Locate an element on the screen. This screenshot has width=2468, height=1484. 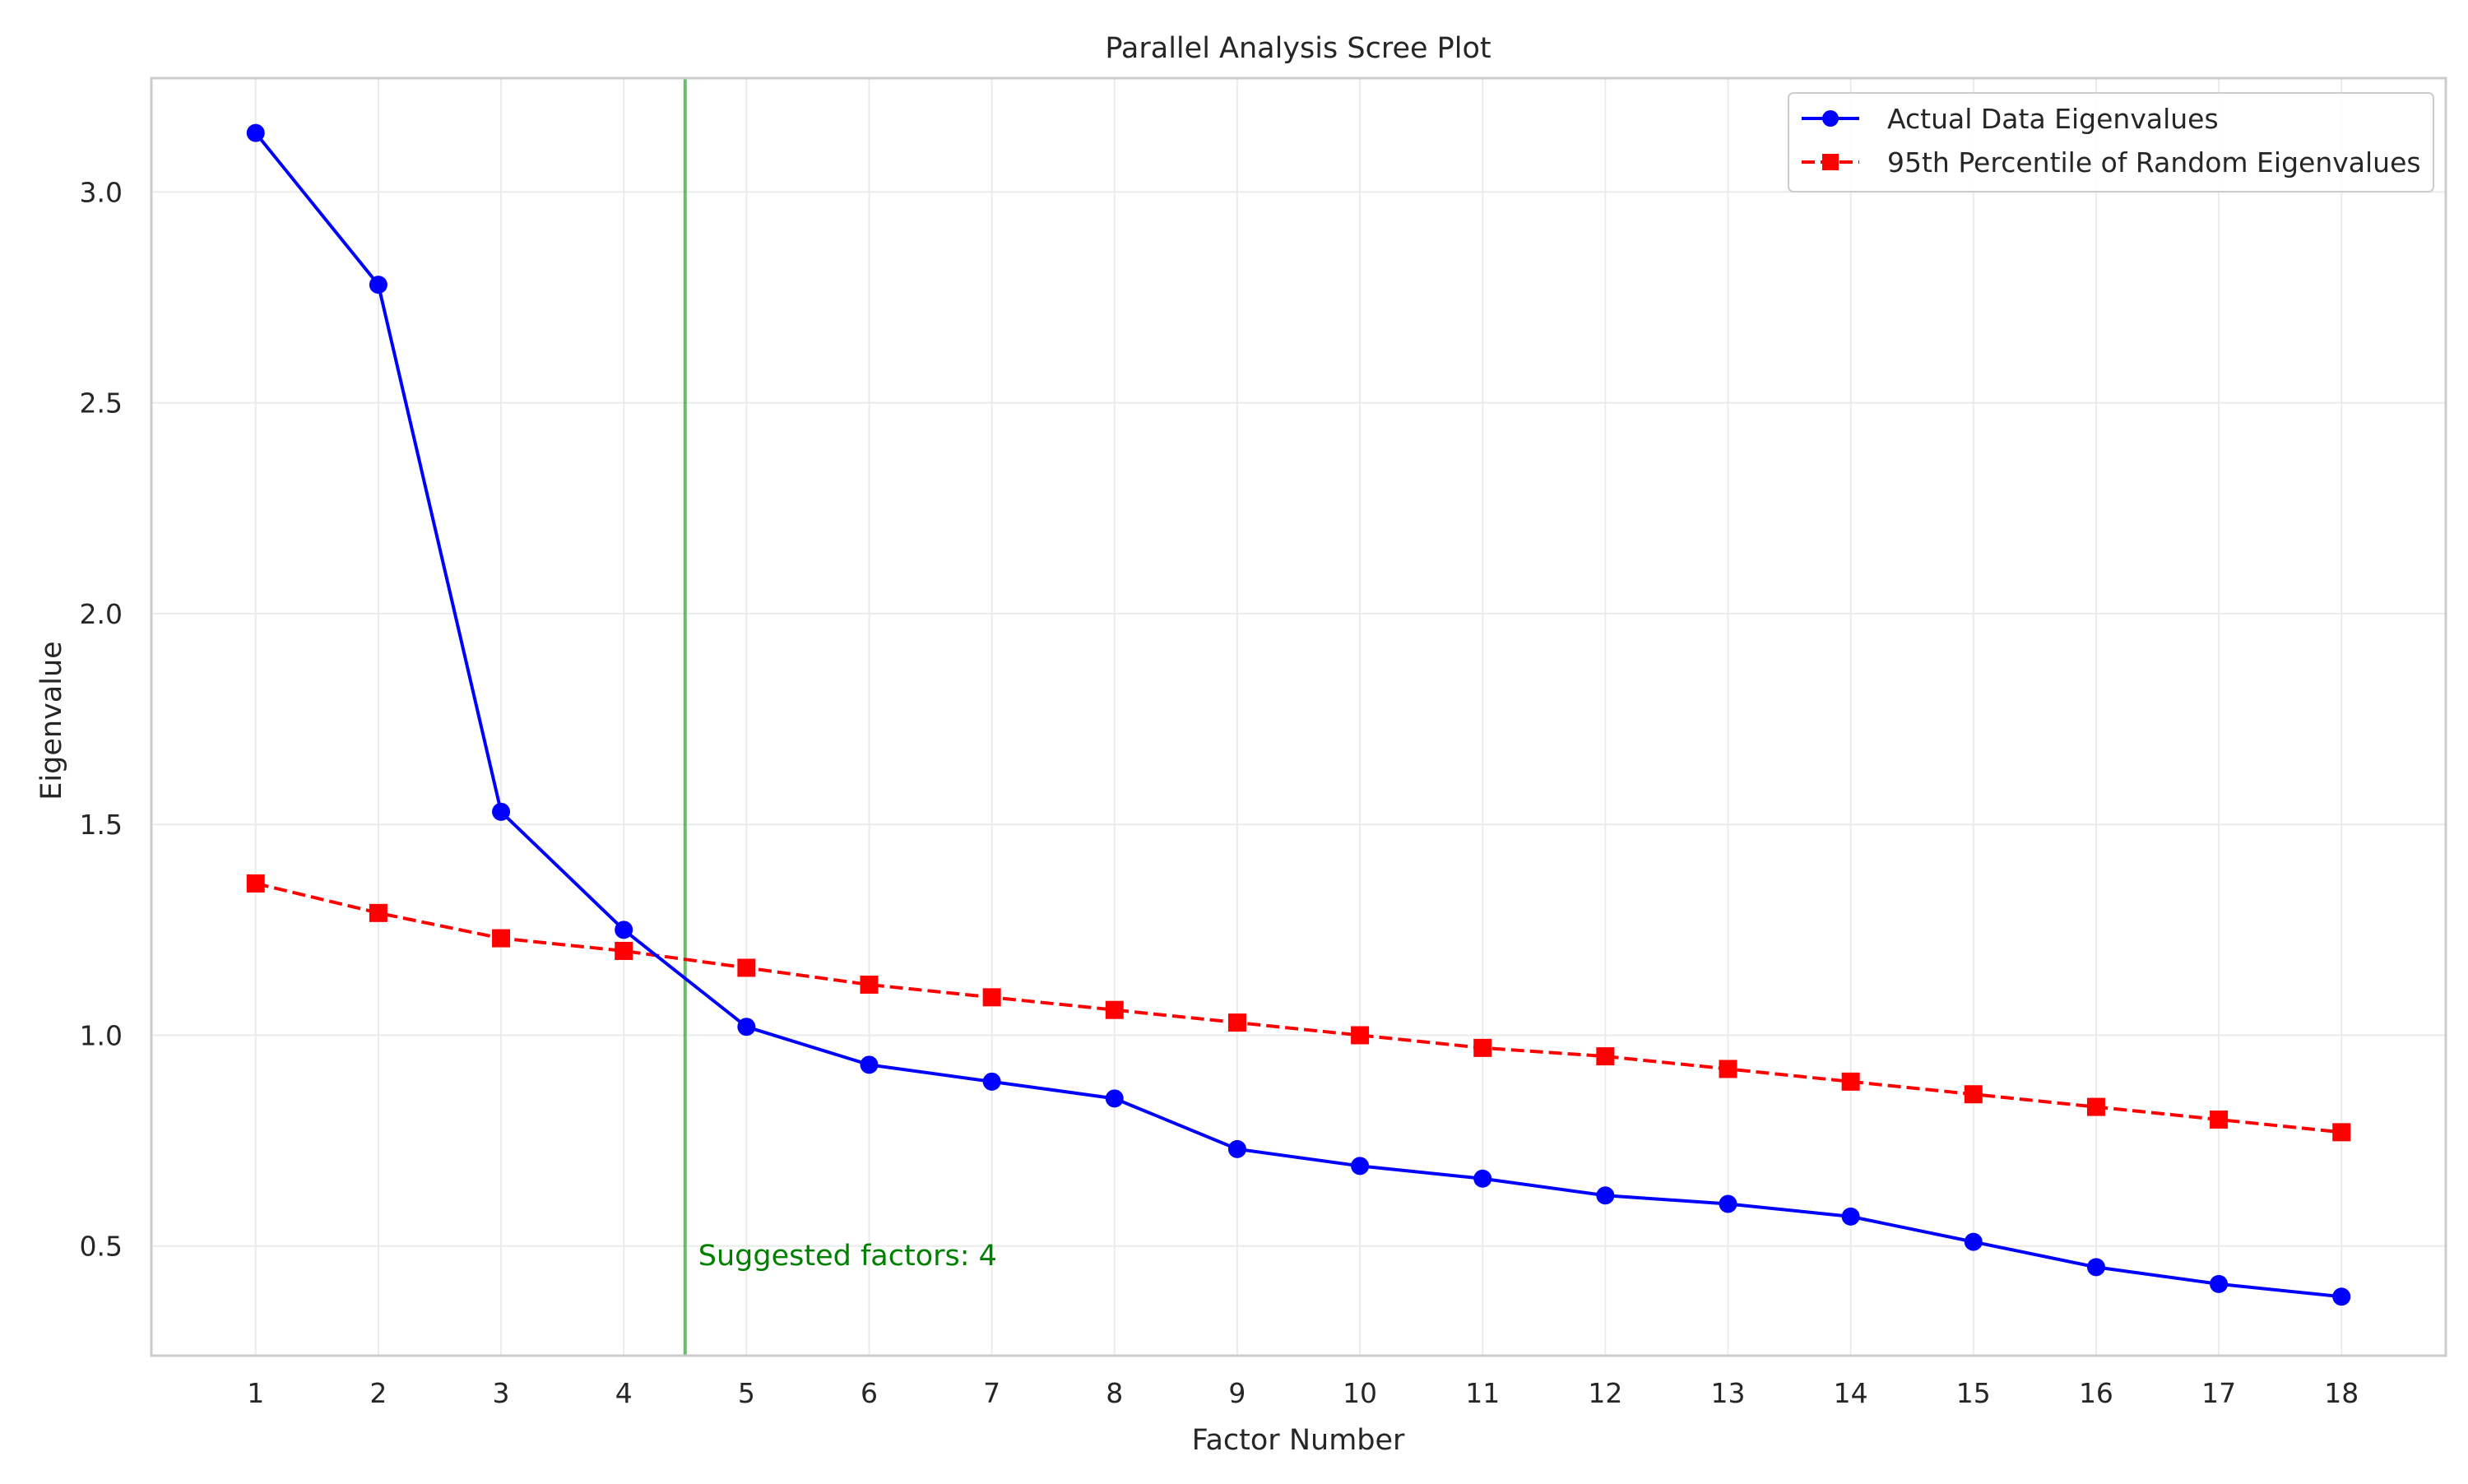
x-tick-label: 5 is located at coordinates (746, 1393).